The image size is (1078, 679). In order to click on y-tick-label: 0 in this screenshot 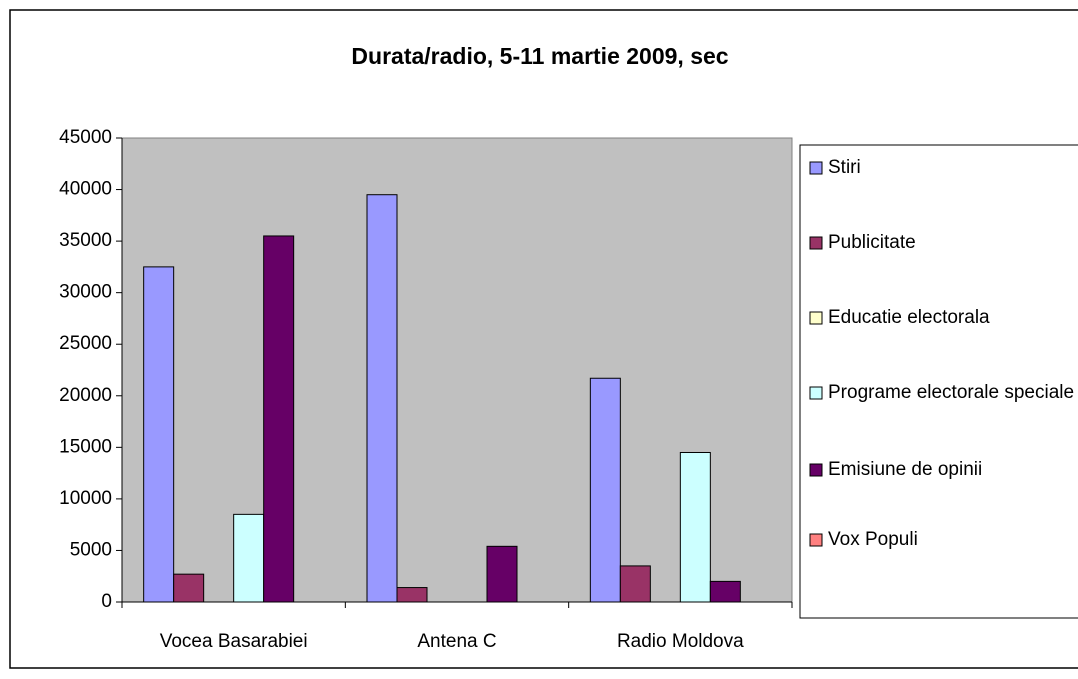, I will do `click(106, 601)`.